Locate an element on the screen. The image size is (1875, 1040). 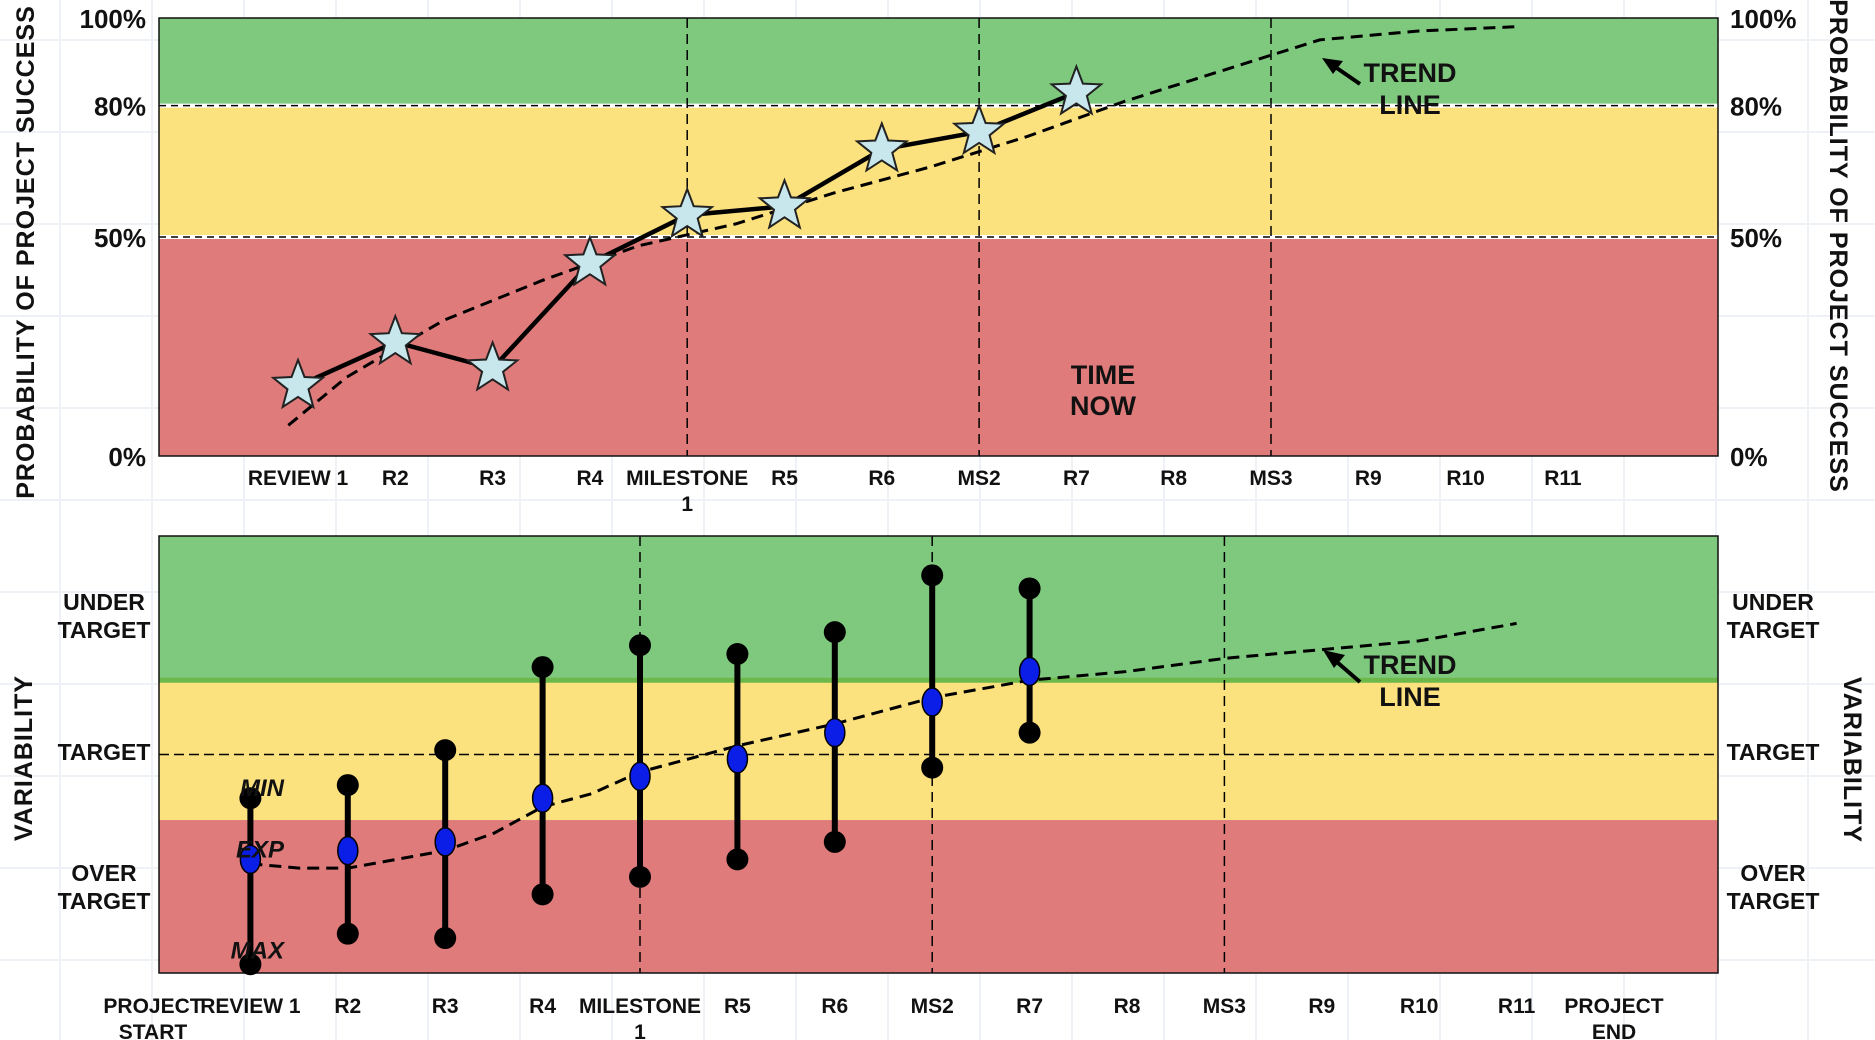
legend-exp-label: EXP is located at coordinates (260, 849).